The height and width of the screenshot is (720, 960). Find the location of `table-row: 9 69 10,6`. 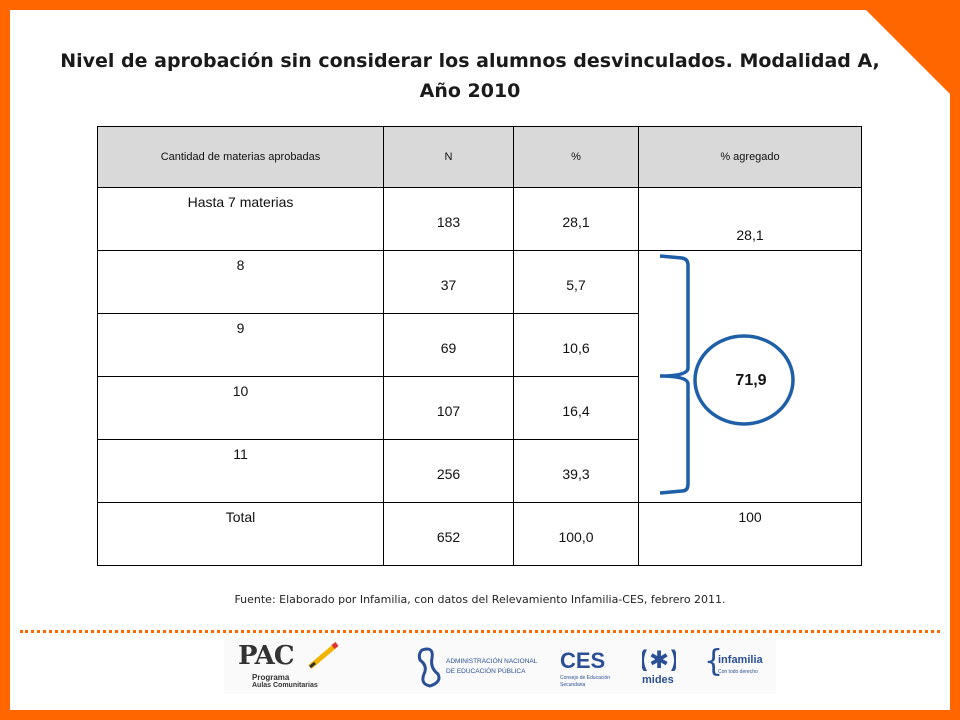

table-row: 9 69 10,6 is located at coordinates (479, 345).